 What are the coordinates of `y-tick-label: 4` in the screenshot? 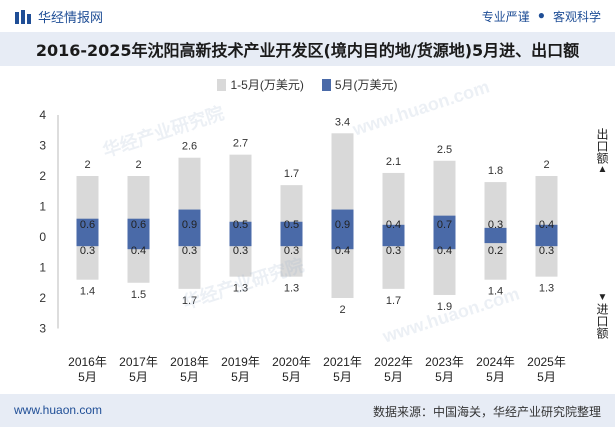 It's located at (42, 115).